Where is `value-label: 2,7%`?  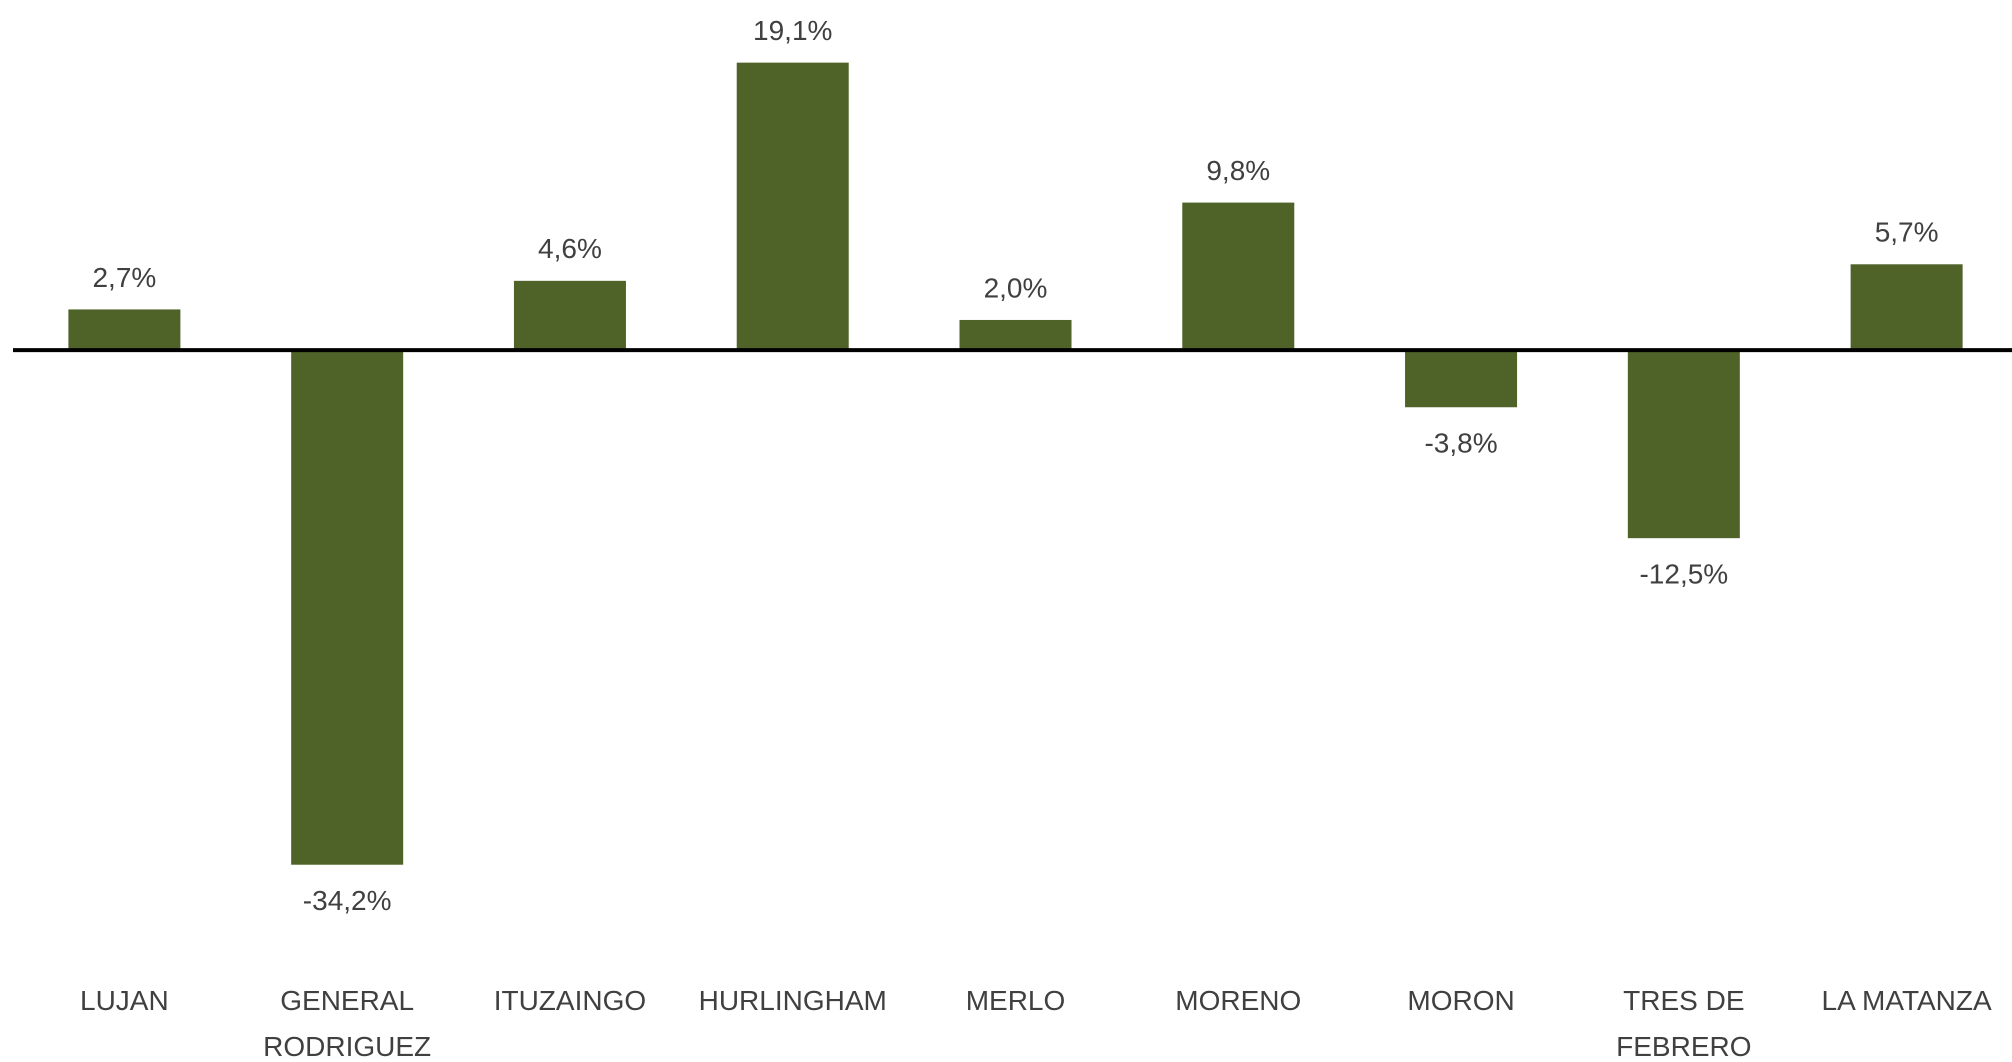 value-label: 2,7% is located at coordinates (124, 277).